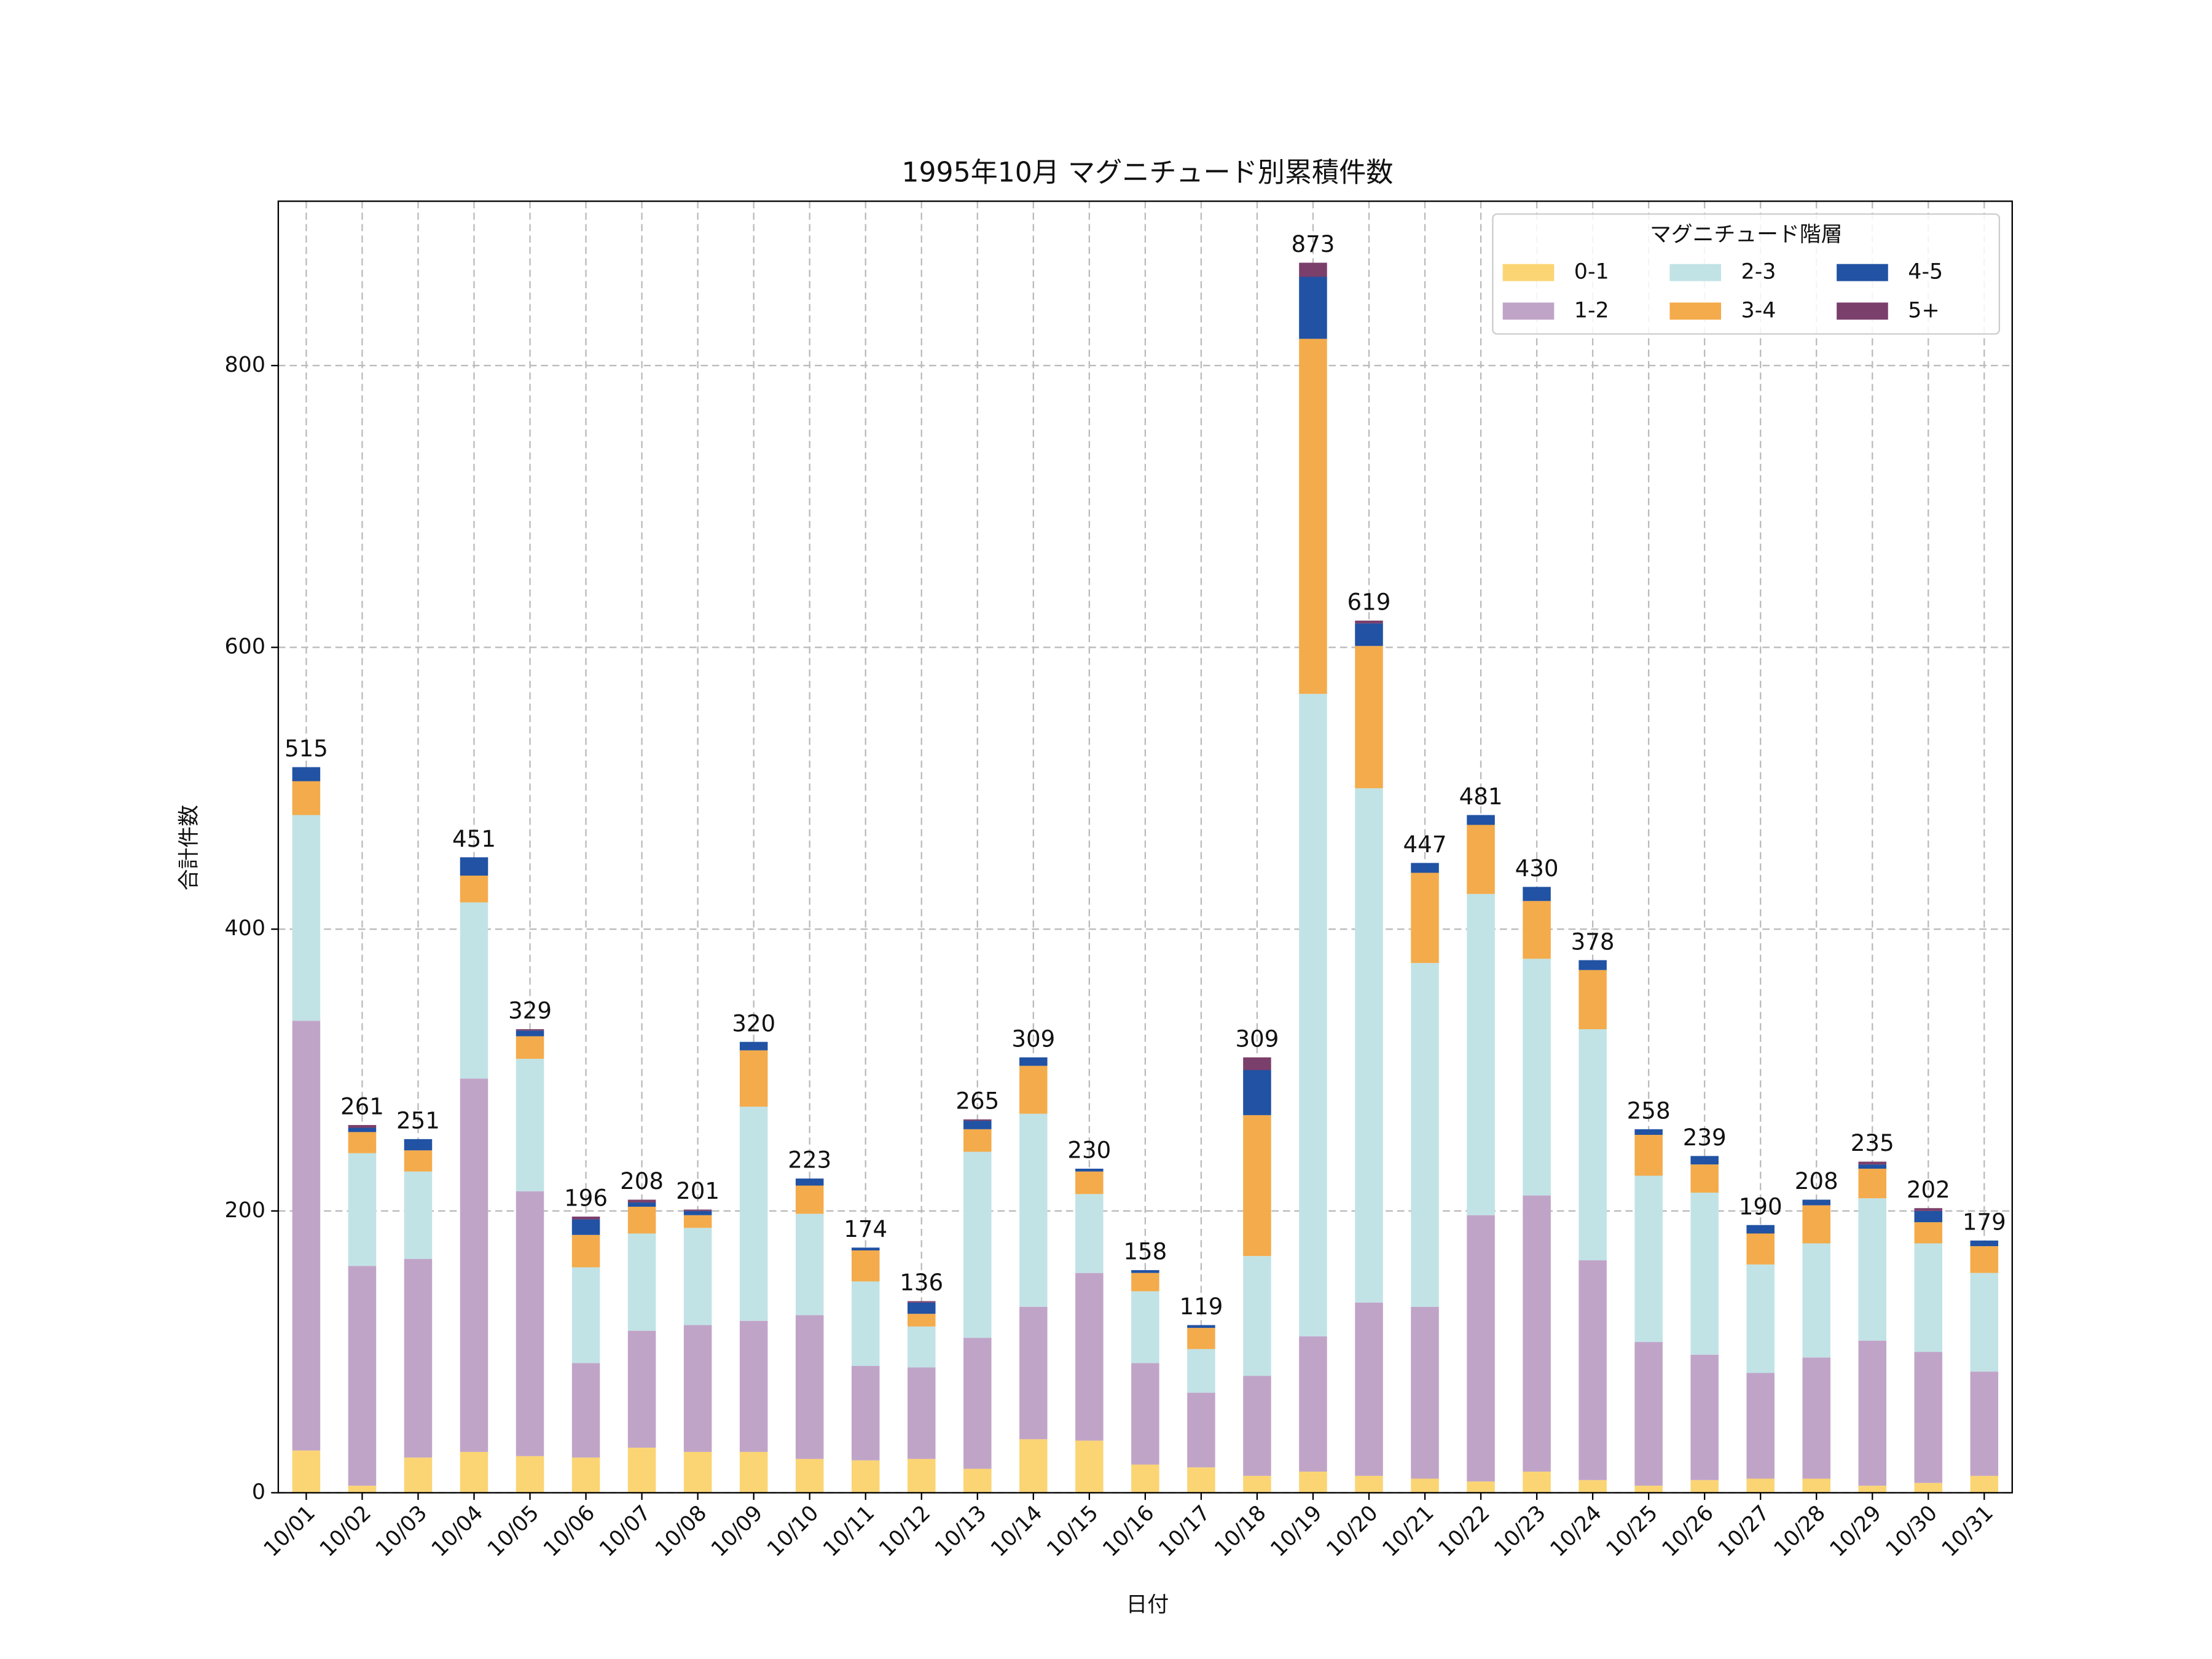 The image size is (2212, 1659). Describe the element at coordinates (1705, 1137) in the screenshot. I see `total-label: 239` at that location.